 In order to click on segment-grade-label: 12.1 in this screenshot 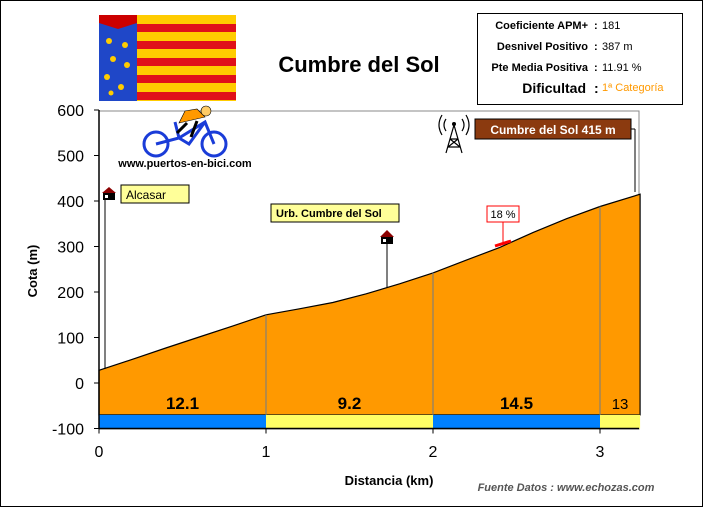, I will do `click(182, 403)`.